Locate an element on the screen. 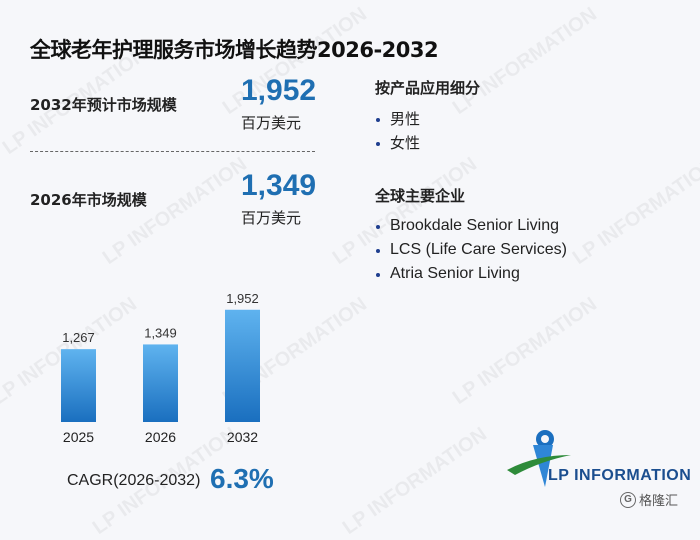  forecast-size-value: 1,952 is located at coordinates (279, 90).